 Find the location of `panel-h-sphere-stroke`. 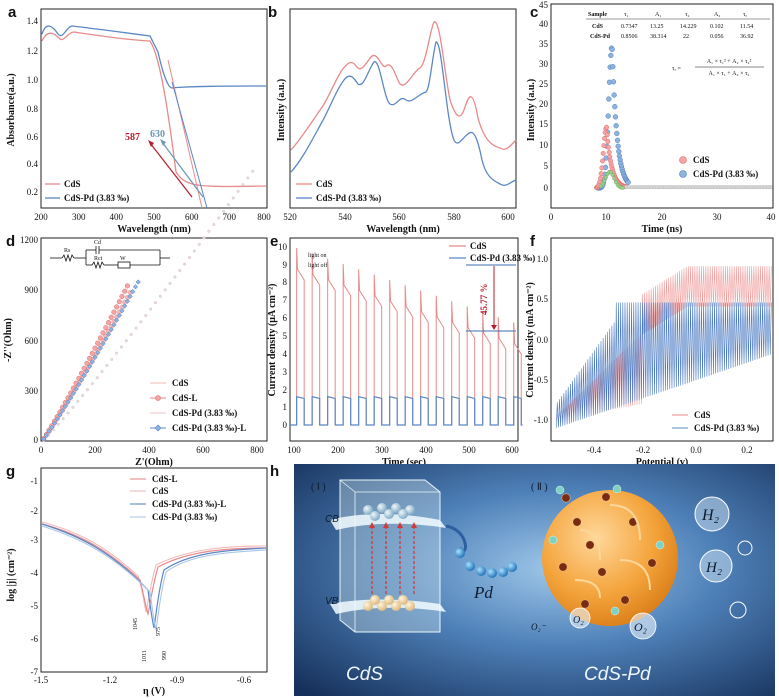

panel-h-sphere-stroke is located at coordinates (635, 575).